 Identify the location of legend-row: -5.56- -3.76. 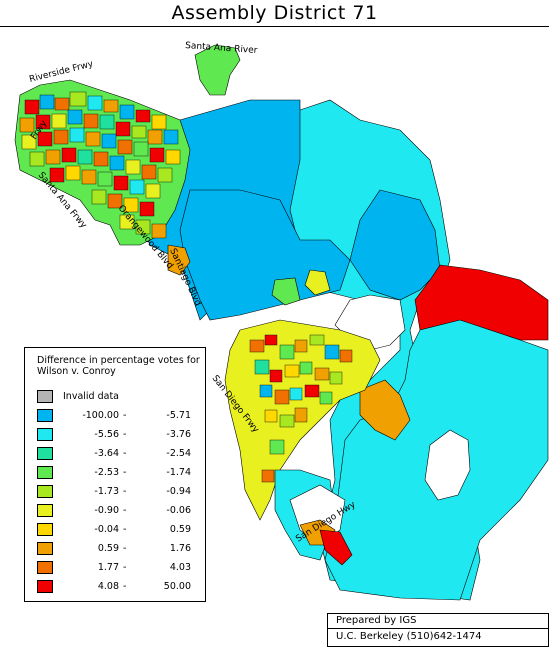
(119, 435).